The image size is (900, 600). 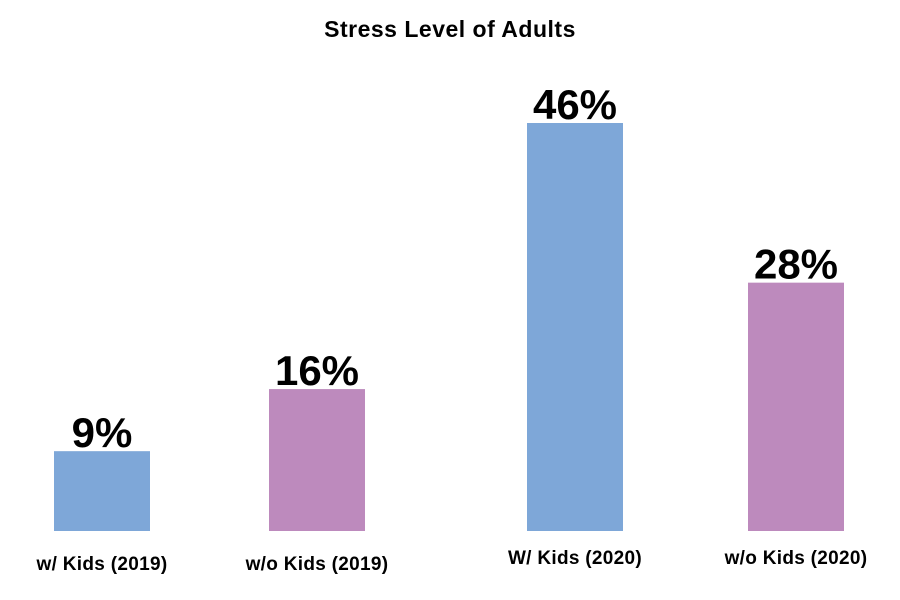 What do you see at coordinates (102, 432) in the screenshot?
I see `value-label-1: 9%` at bounding box center [102, 432].